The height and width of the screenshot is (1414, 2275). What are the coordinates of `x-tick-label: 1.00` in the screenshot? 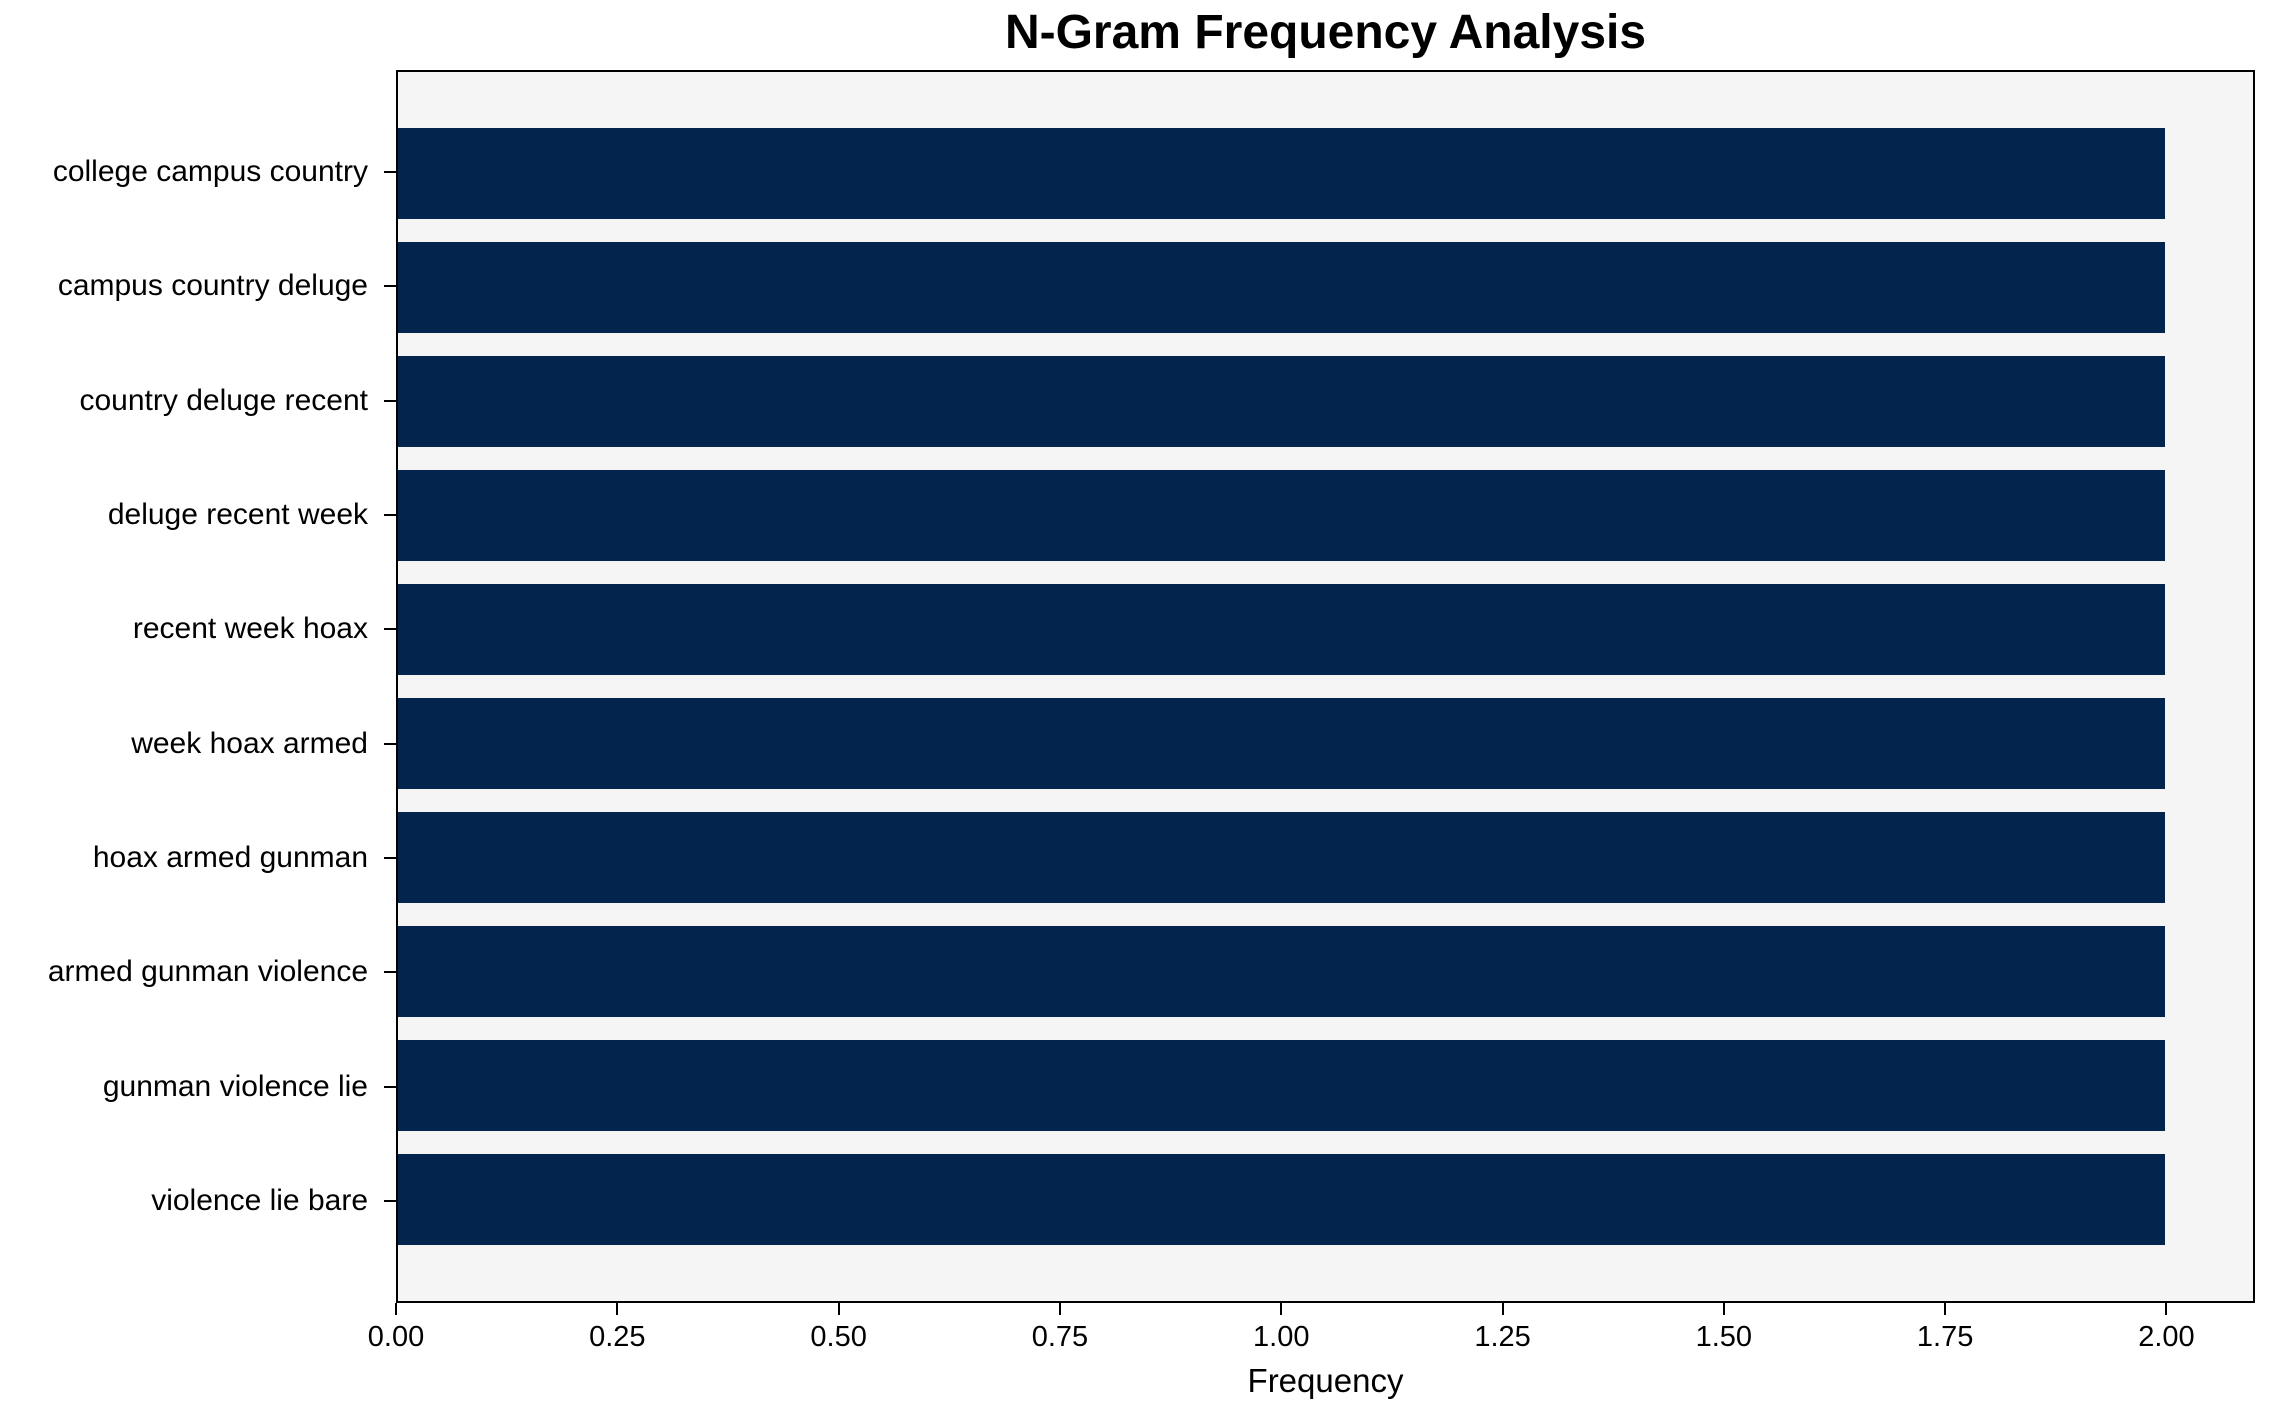 It's located at (1281, 1337).